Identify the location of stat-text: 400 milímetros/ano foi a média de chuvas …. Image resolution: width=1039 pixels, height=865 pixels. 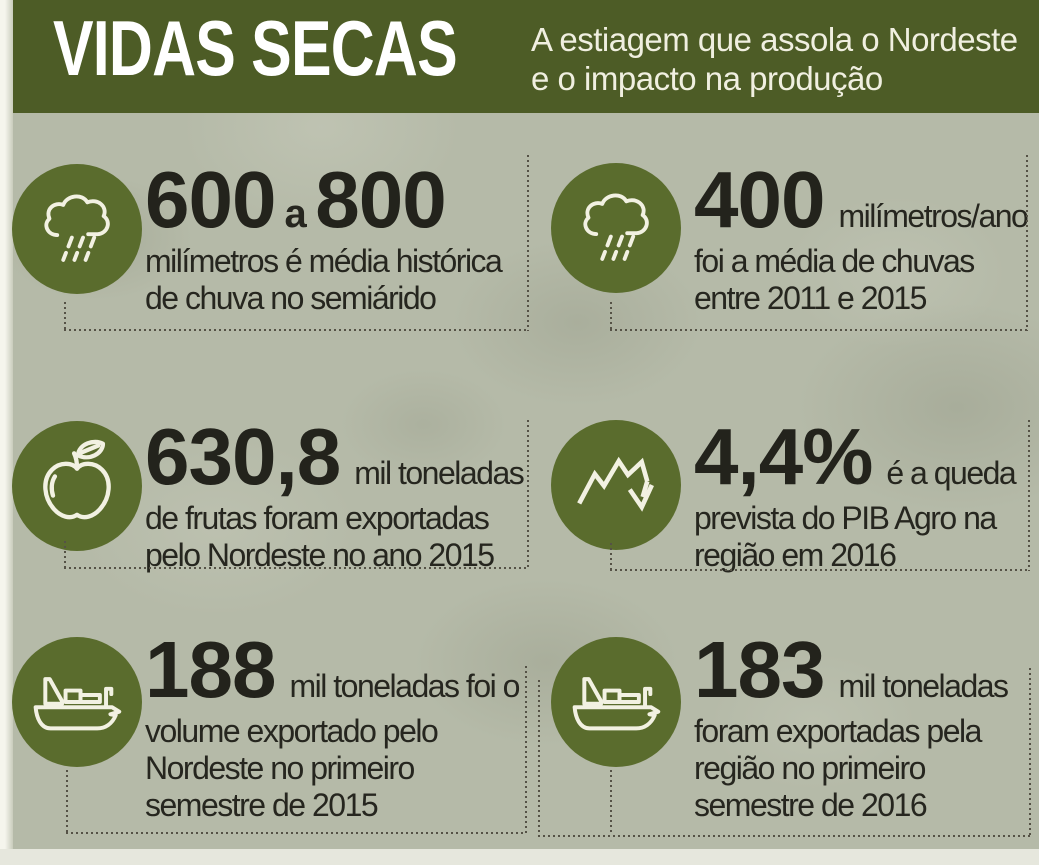
(861, 238).